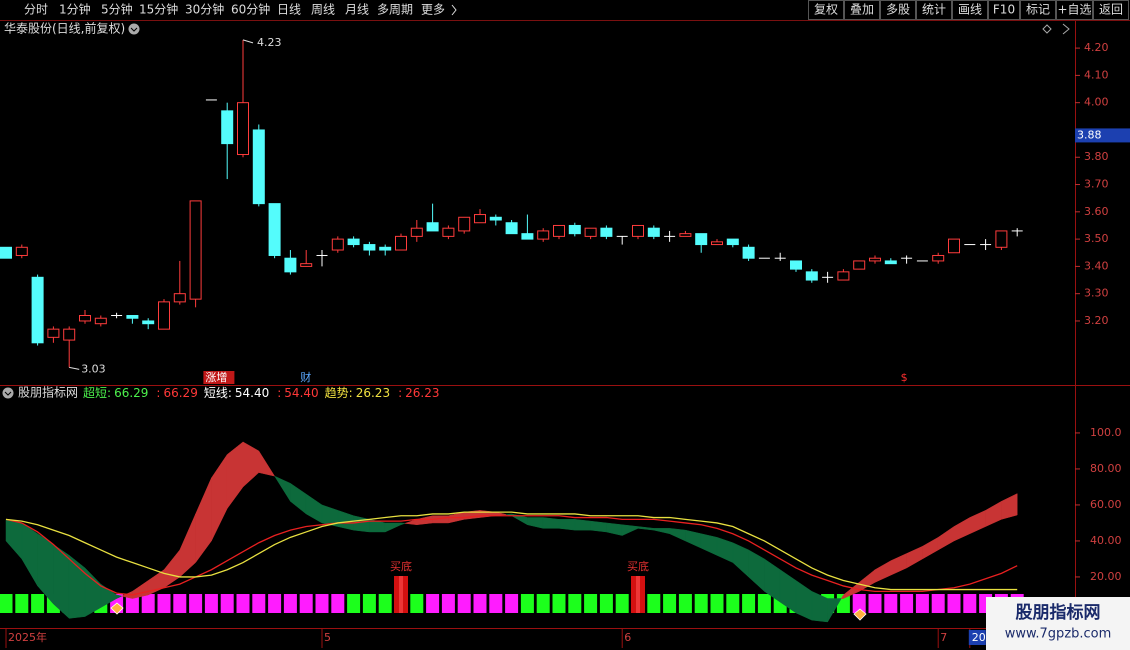 The image size is (1130, 650). Describe the element at coordinates (1106, 504) in the screenshot. I see `y-tick-label: 60.00` at that location.